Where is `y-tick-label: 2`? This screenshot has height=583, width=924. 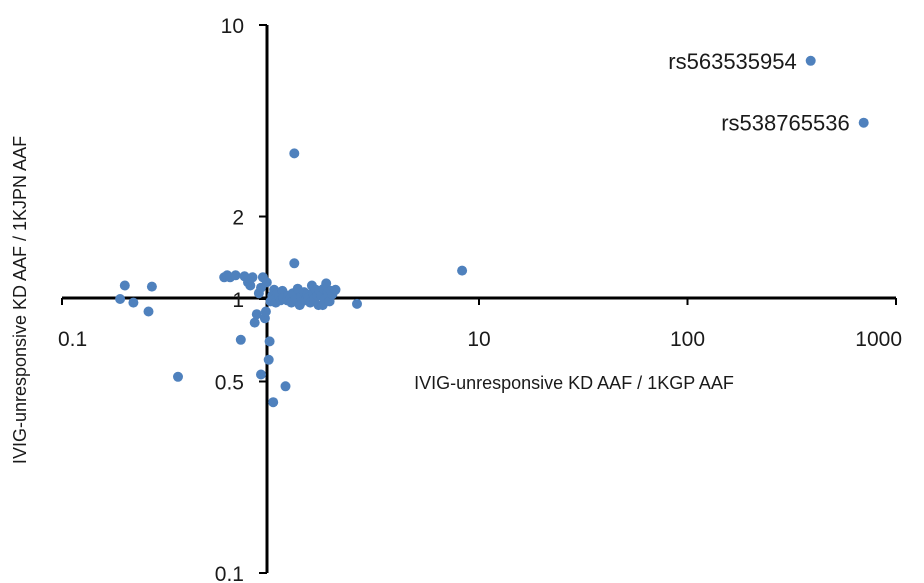 y-tick-label: 2 is located at coordinates (238, 218).